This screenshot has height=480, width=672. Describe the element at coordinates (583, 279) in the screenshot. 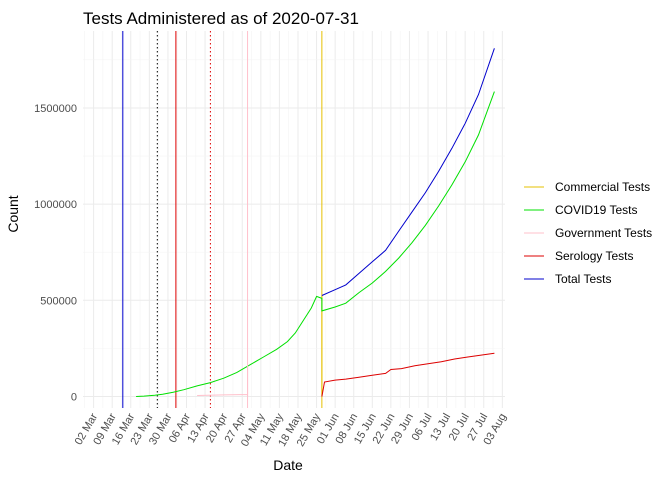

I see `legend-label: Total Tests` at that location.